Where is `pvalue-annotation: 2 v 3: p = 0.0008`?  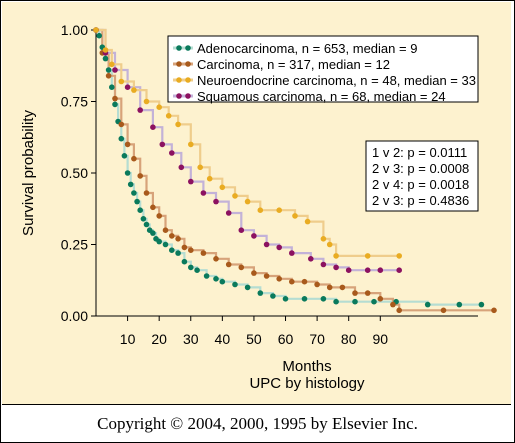 pvalue-annotation: 2 v 3: p = 0.0008 is located at coordinates (420, 168).